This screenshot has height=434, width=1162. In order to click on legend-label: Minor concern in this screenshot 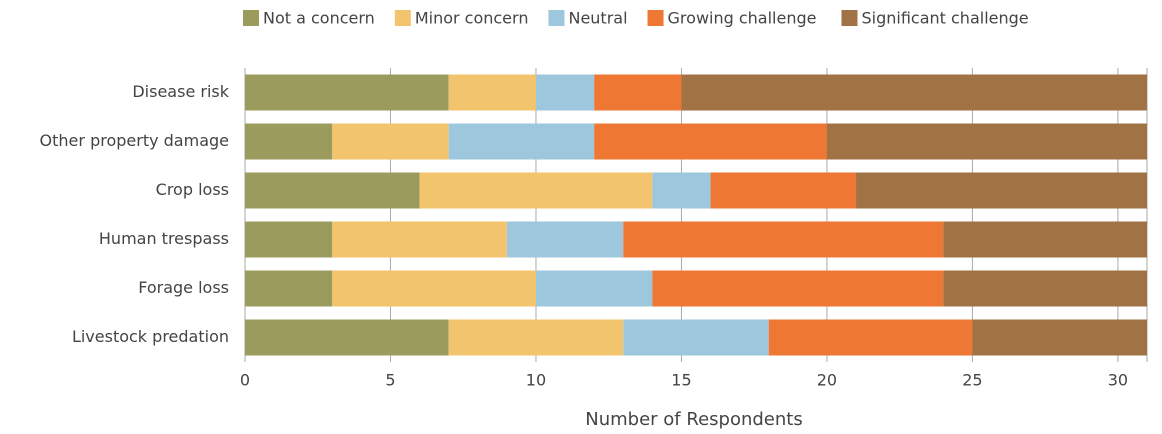, I will do `click(472, 18)`.